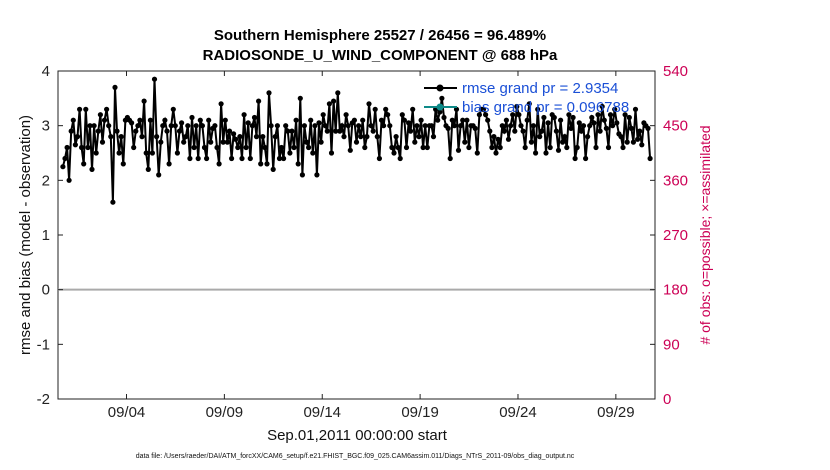 Image resolution: width=830 pixels, height=470 pixels. I want to click on x-tick-label: 09/29, so click(616, 412).